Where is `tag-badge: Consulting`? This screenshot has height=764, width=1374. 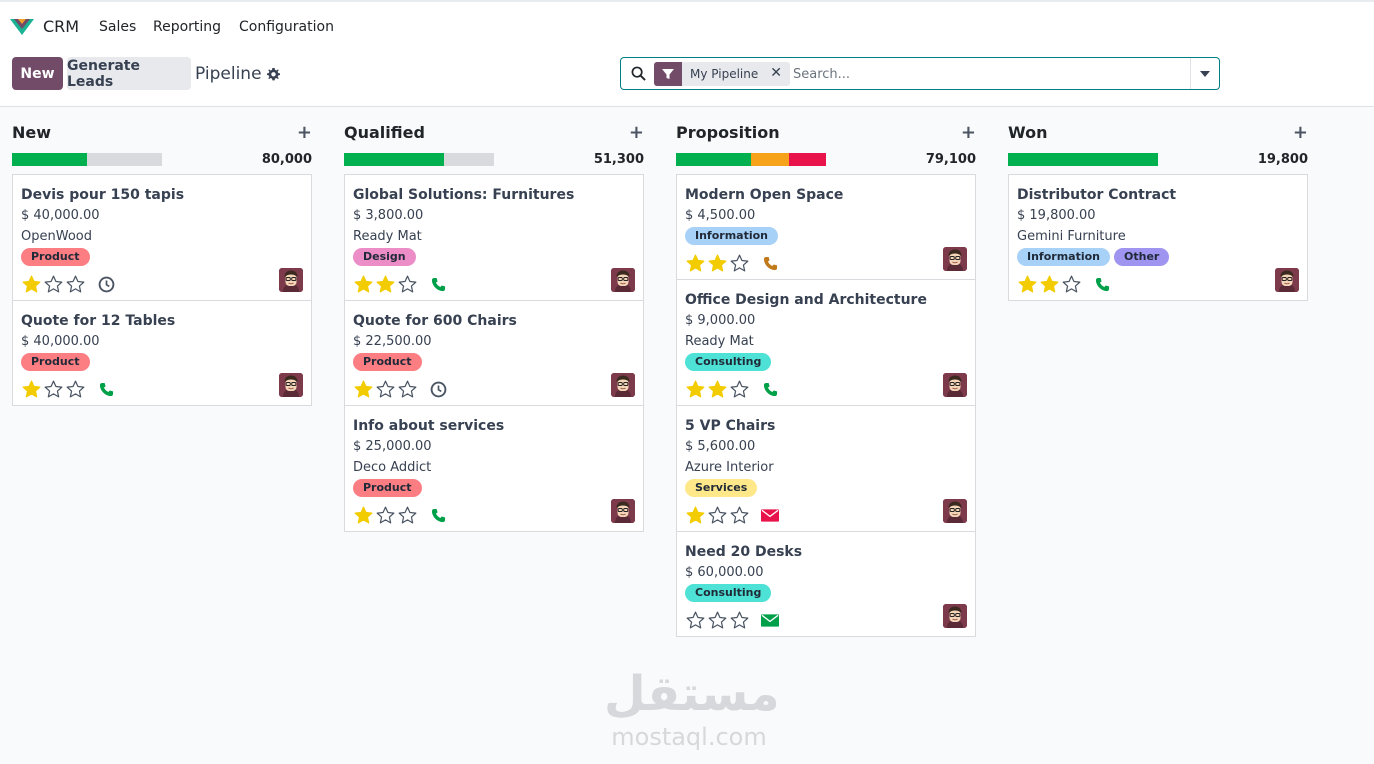 tag-badge: Consulting is located at coordinates (728, 593).